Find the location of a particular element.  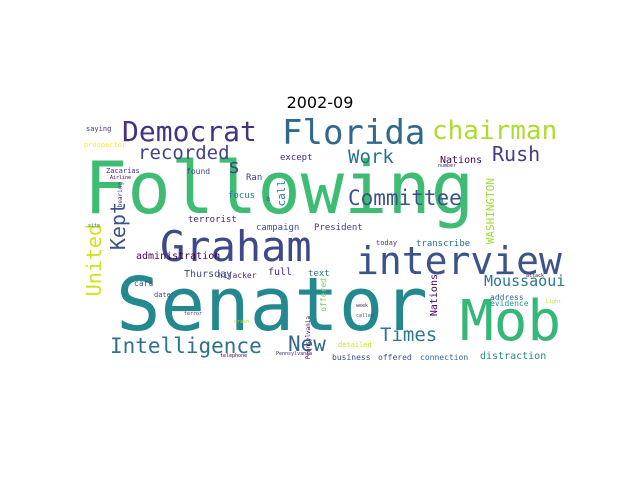

word-today: today is located at coordinates (387, 243).